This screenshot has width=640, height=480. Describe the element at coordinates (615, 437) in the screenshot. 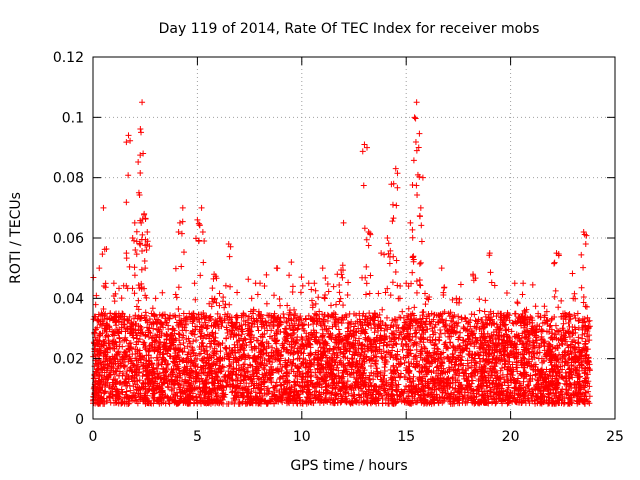

I see `x-tick-label: 25` at that location.